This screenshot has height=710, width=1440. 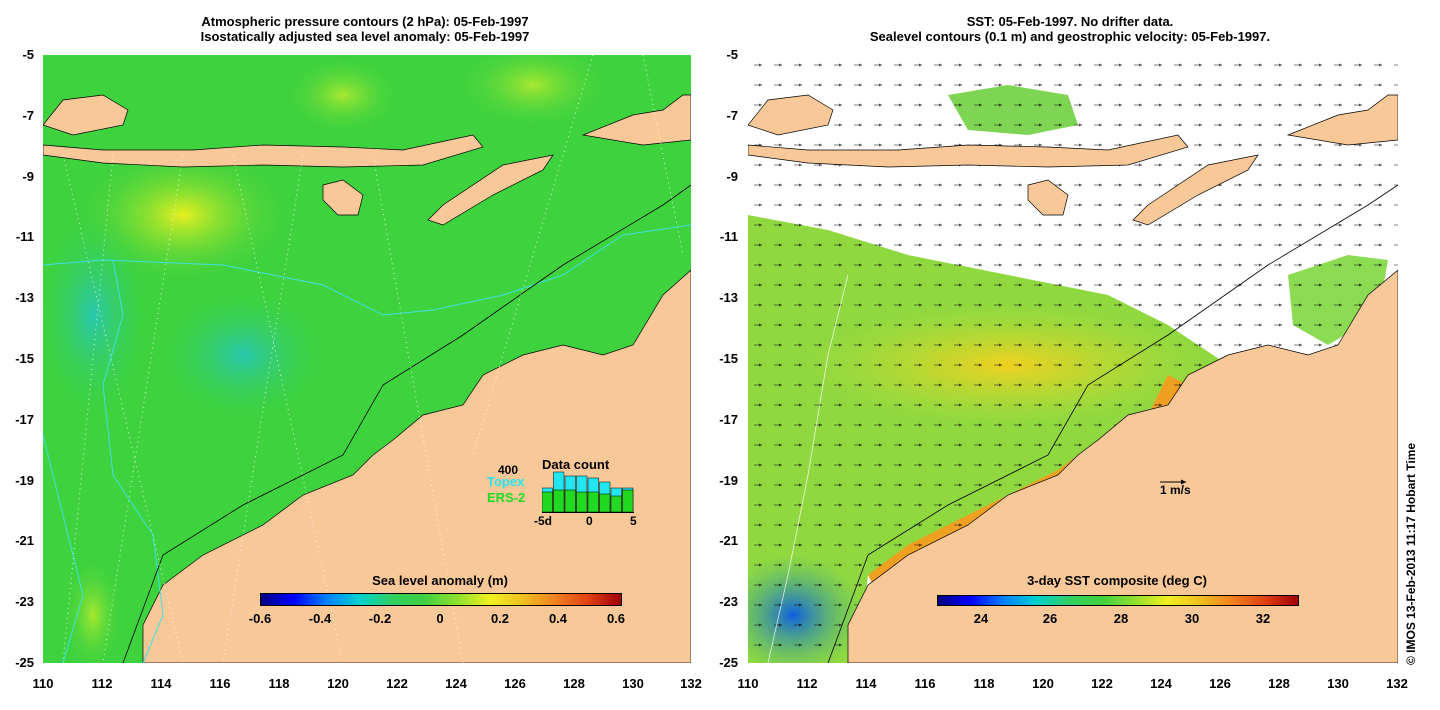 I want to click on right-island-timor, so click(x=1195, y=190).